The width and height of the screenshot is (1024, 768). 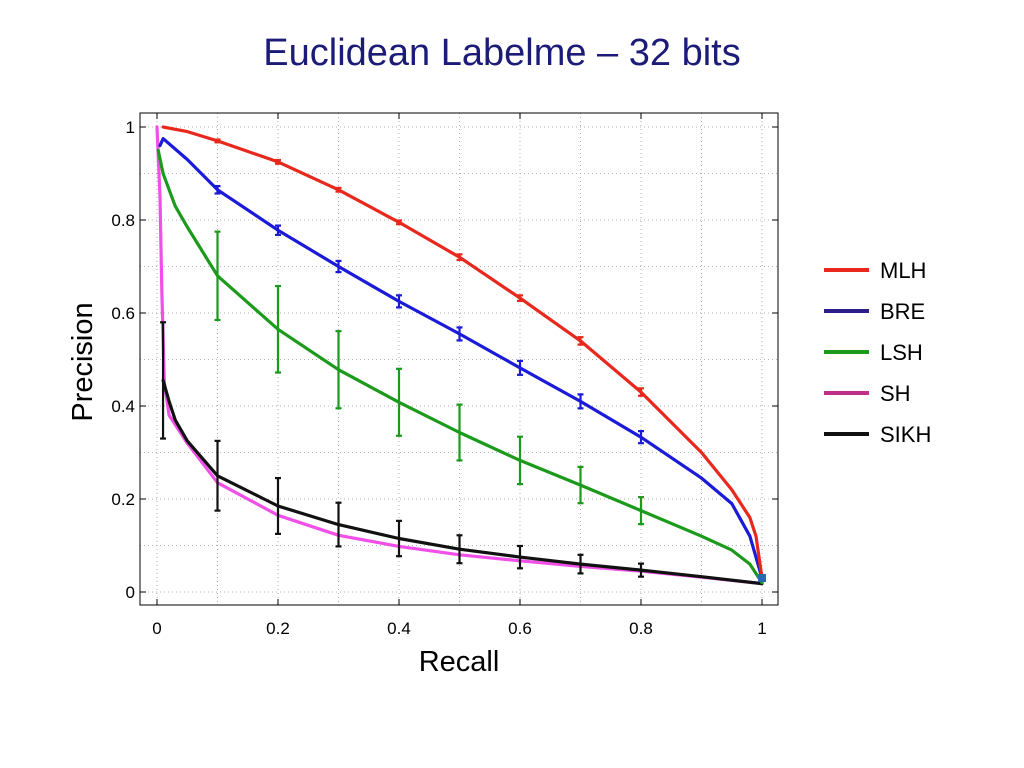 I want to click on legend-item-bre: BRE, so click(x=874, y=311).